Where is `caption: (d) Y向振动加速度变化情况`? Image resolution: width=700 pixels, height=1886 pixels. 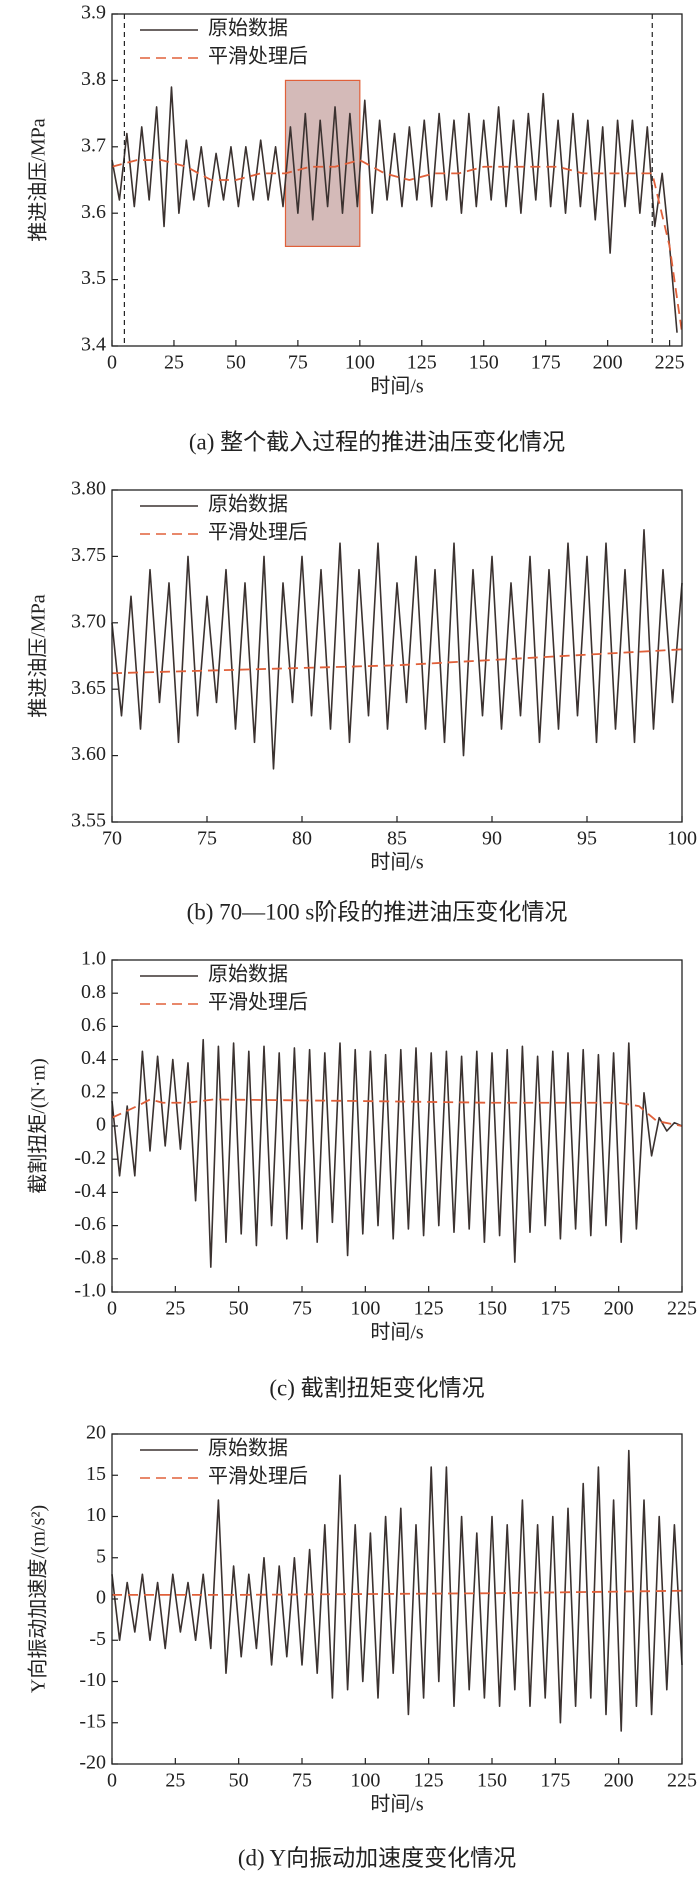 caption: (d) Y向振动加速度变化情况 is located at coordinates (377, 1857).